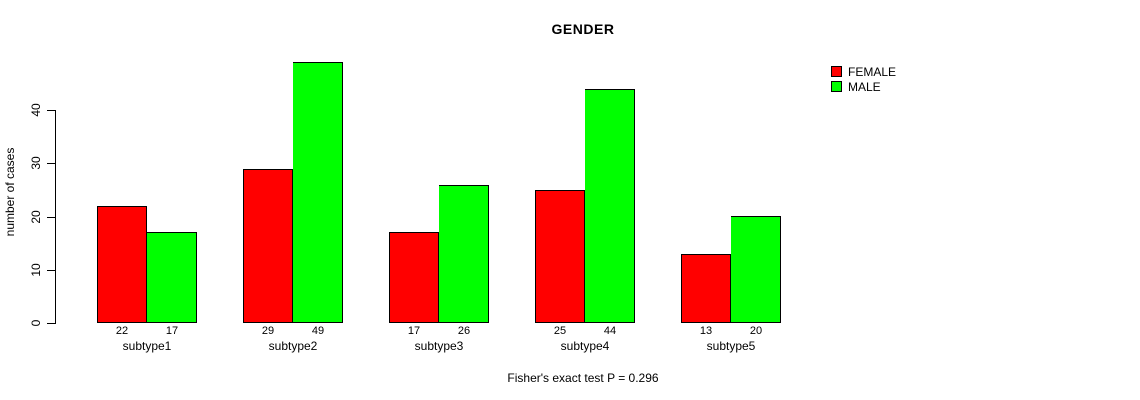 The width and height of the screenshot is (1140, 400). I want to click on bar-male-subtype5, so click(756, 269).